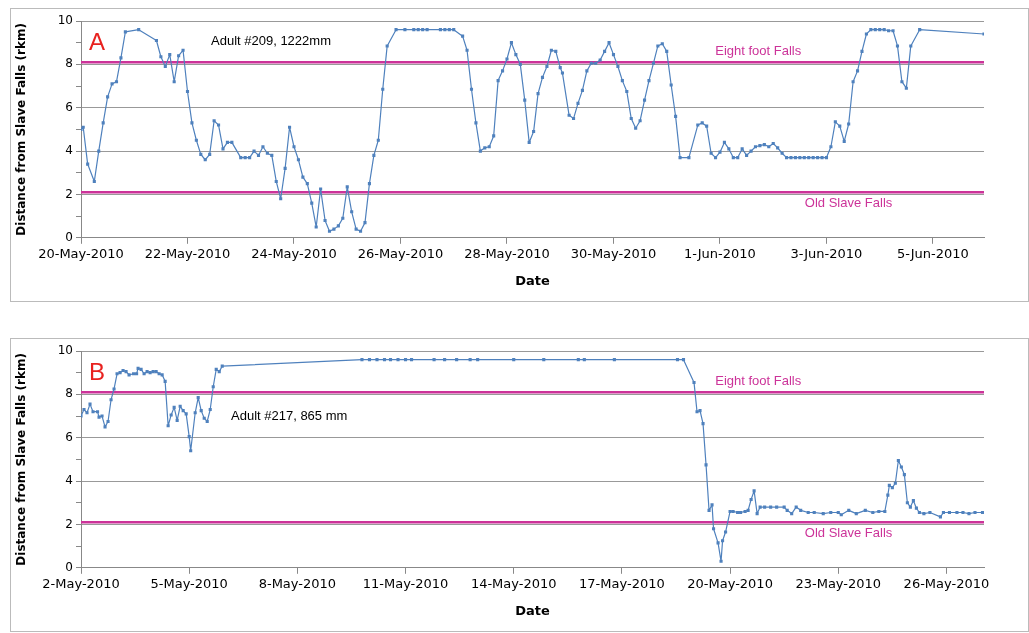  I want to click on x-tick-label: 5-Jun-2010, so click(933, 253).